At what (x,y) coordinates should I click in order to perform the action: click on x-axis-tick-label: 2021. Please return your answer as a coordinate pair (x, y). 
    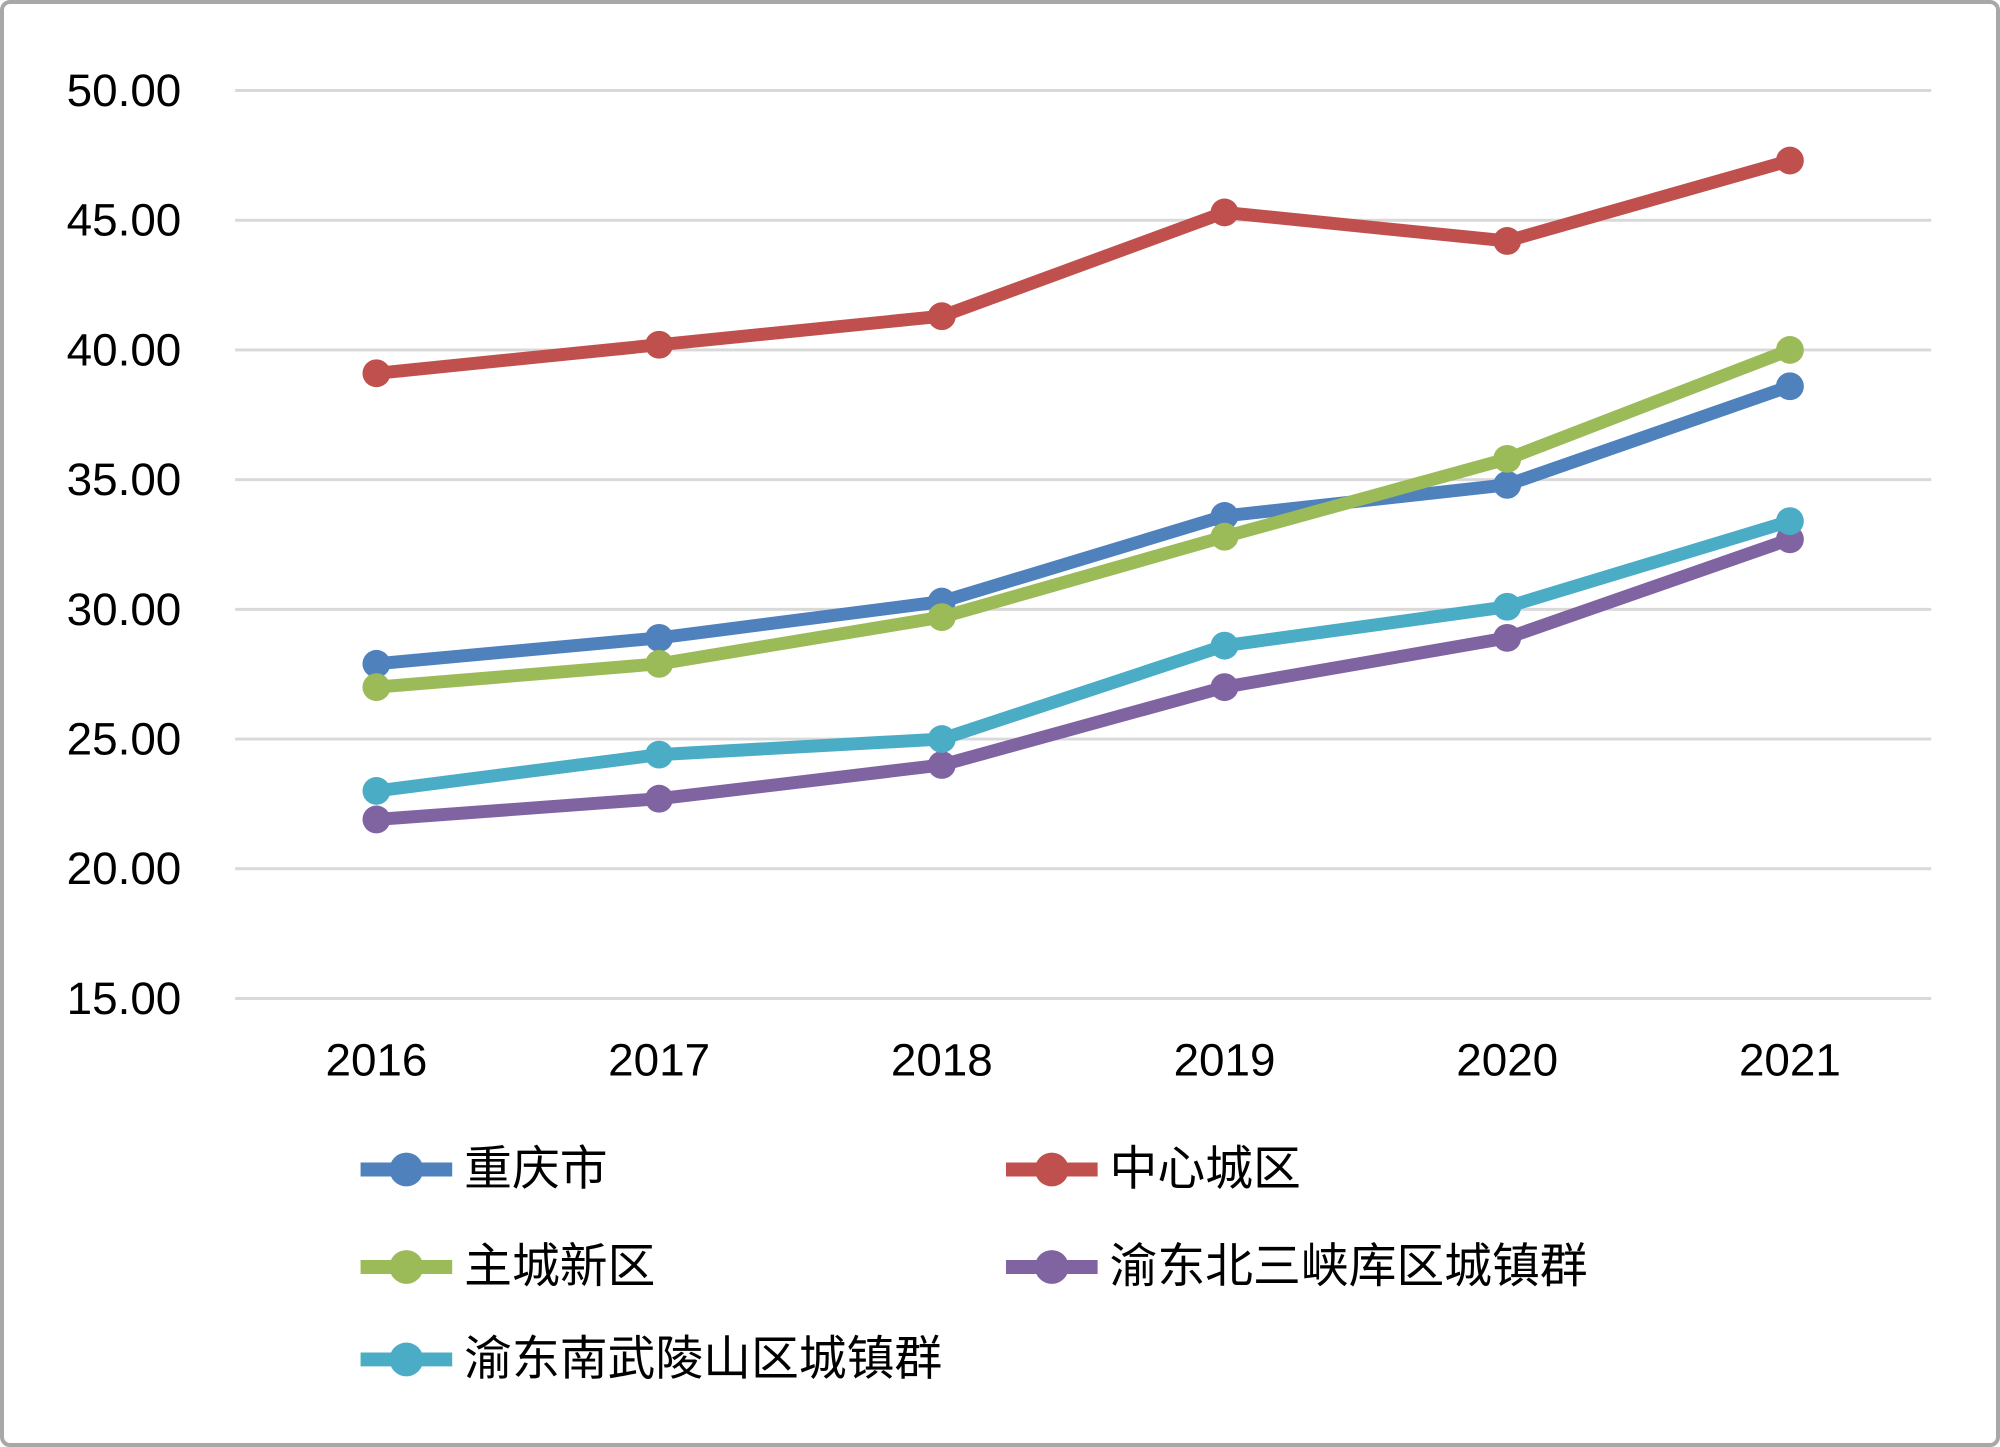
    Looking at the image, I should click on (1790, 1060).